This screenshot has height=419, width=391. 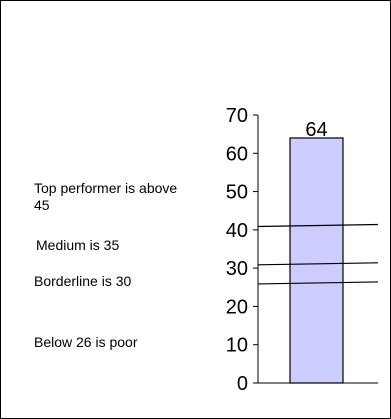 What do you see at coordinates (78, 245) in the screenshot?
I see `annotation-medium: Medium is 35` at bounding box center [78, 245].